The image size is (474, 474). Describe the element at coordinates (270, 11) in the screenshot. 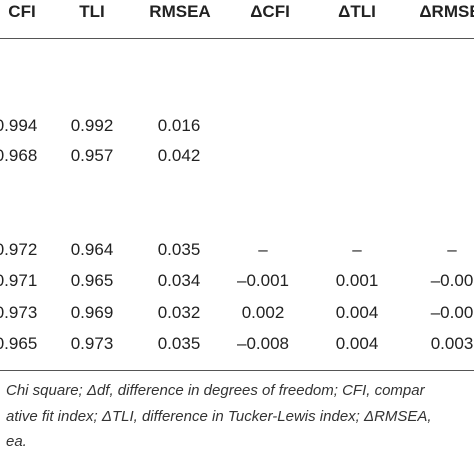

I see `column-header: ΔCFI` at that location.